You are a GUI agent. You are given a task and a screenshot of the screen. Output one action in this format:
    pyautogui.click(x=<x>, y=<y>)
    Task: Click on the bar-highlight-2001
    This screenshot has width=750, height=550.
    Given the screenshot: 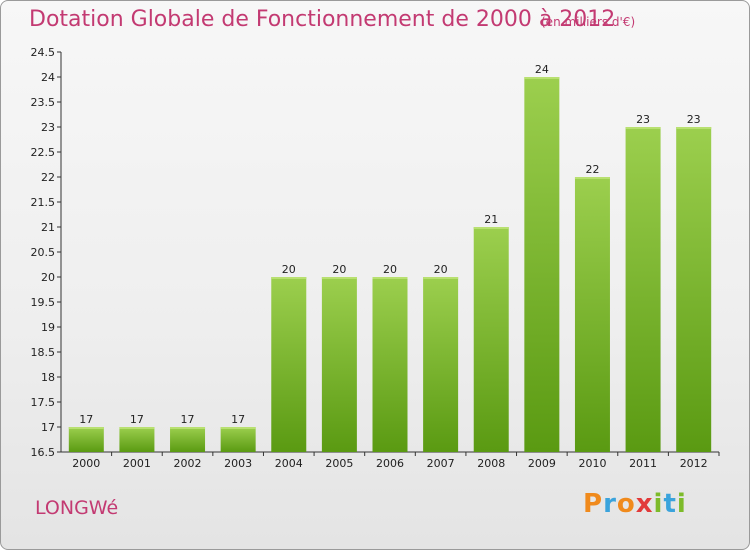 What is the action you would take?
    pyautogui.click(x=137, y=428)
    